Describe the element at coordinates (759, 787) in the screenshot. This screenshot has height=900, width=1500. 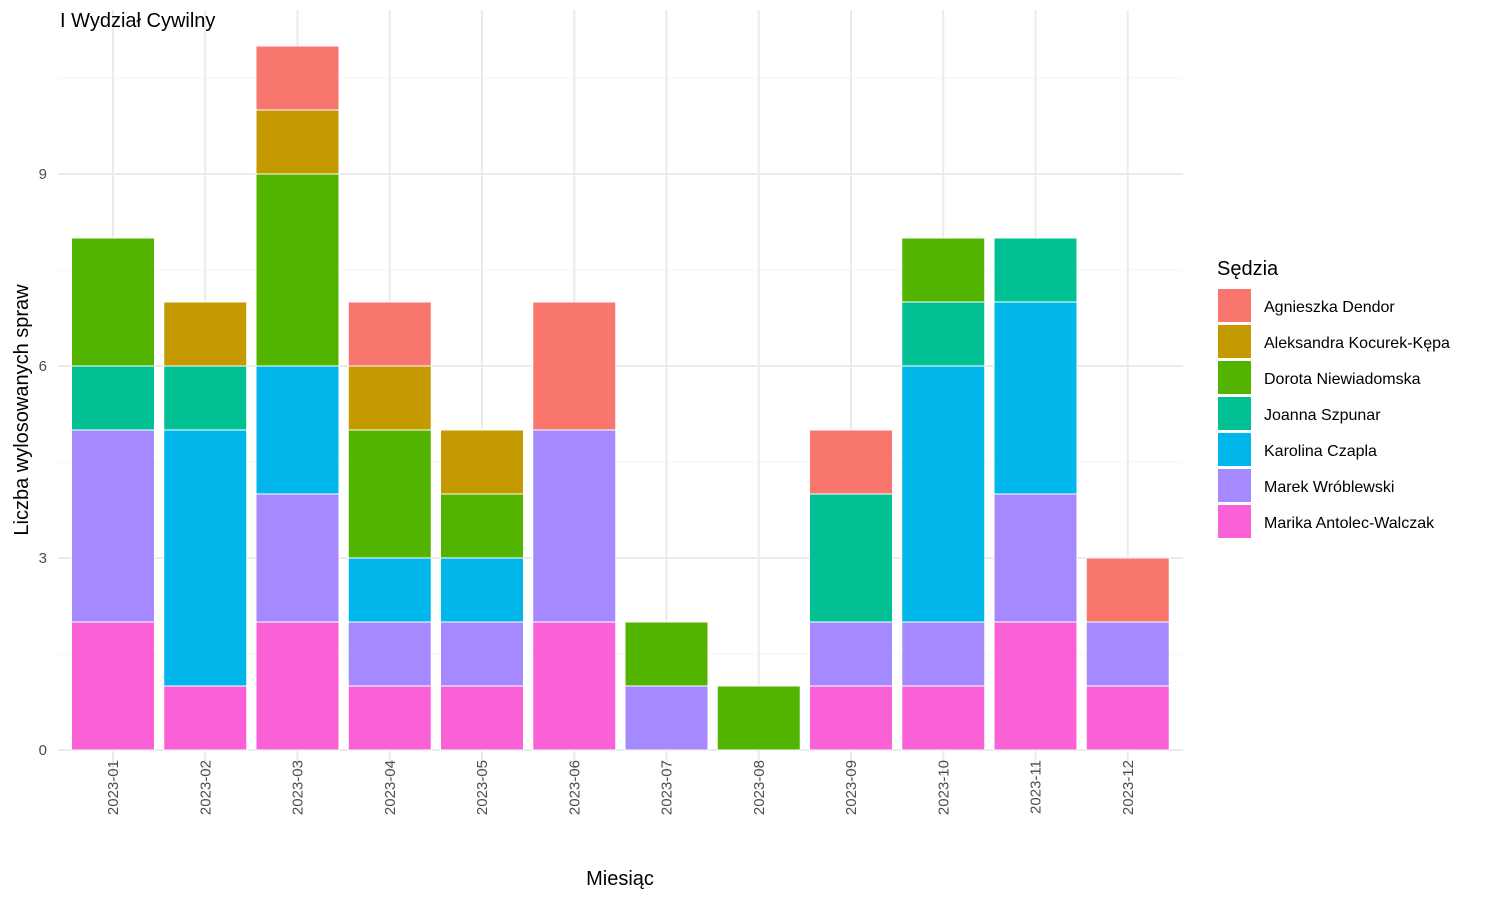
I see `x-tick-label: 2023-08` at that location.